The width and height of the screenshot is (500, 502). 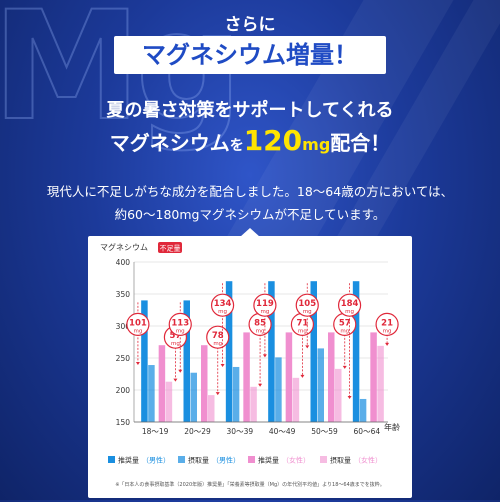 I want to click on subheading-line1: 夏の暑さ対策をサポートしてくれる, so click(x=250, y=110).